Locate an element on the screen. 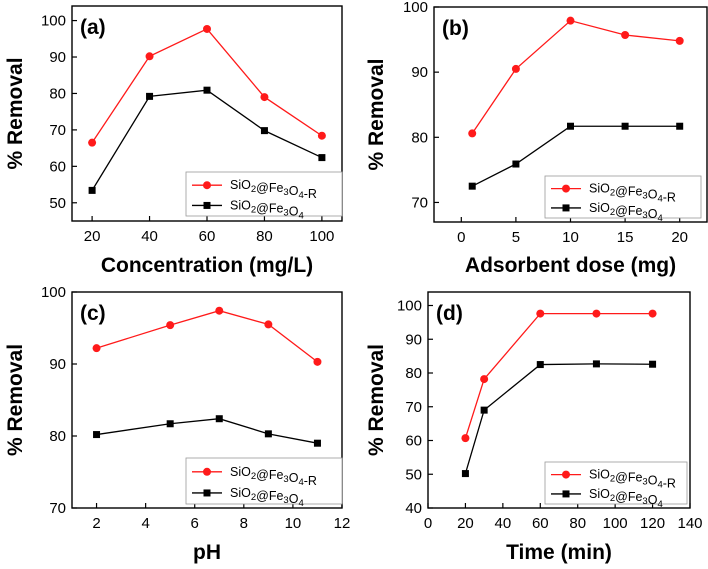 This screenshot has width=708, height=569. panel-label: (c) is located at coordinates (93, 313).